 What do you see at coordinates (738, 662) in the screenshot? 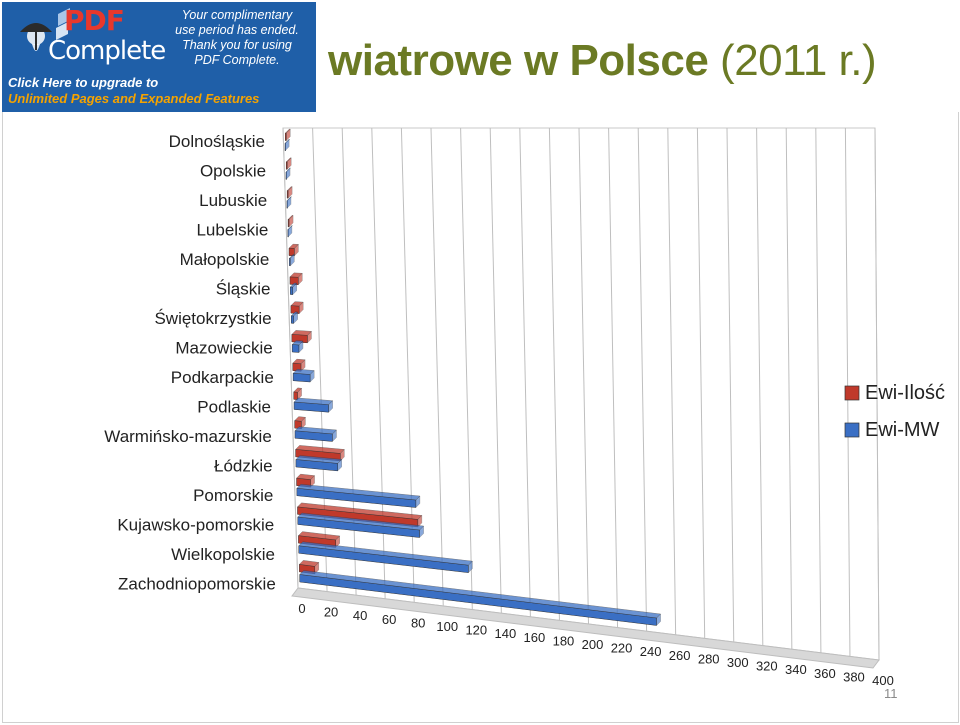
I see `x-tick-label: 300` at bounding box center [738, 662].